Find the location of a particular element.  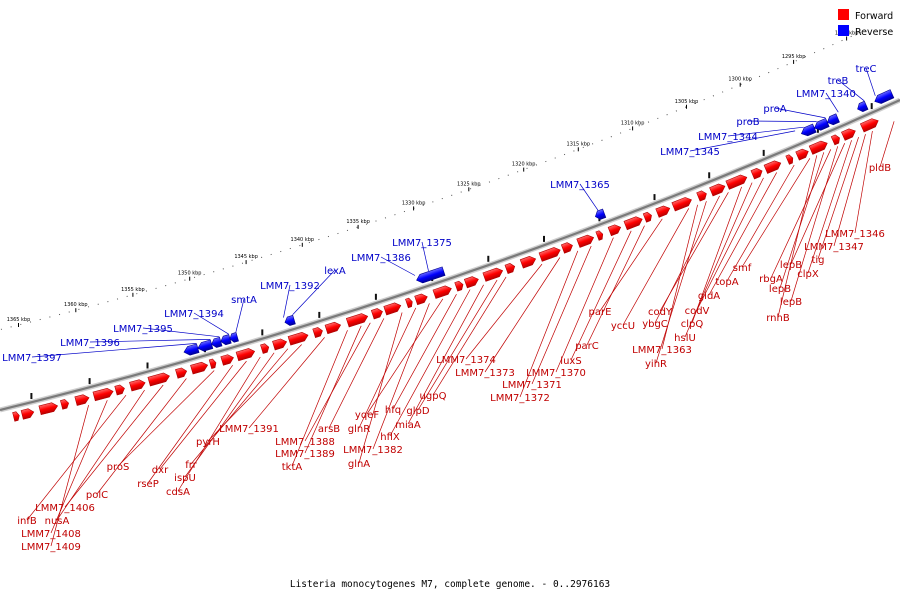

forward-label-lmm7-1388: LMM7_1388 is located at coordinates (305, 442).